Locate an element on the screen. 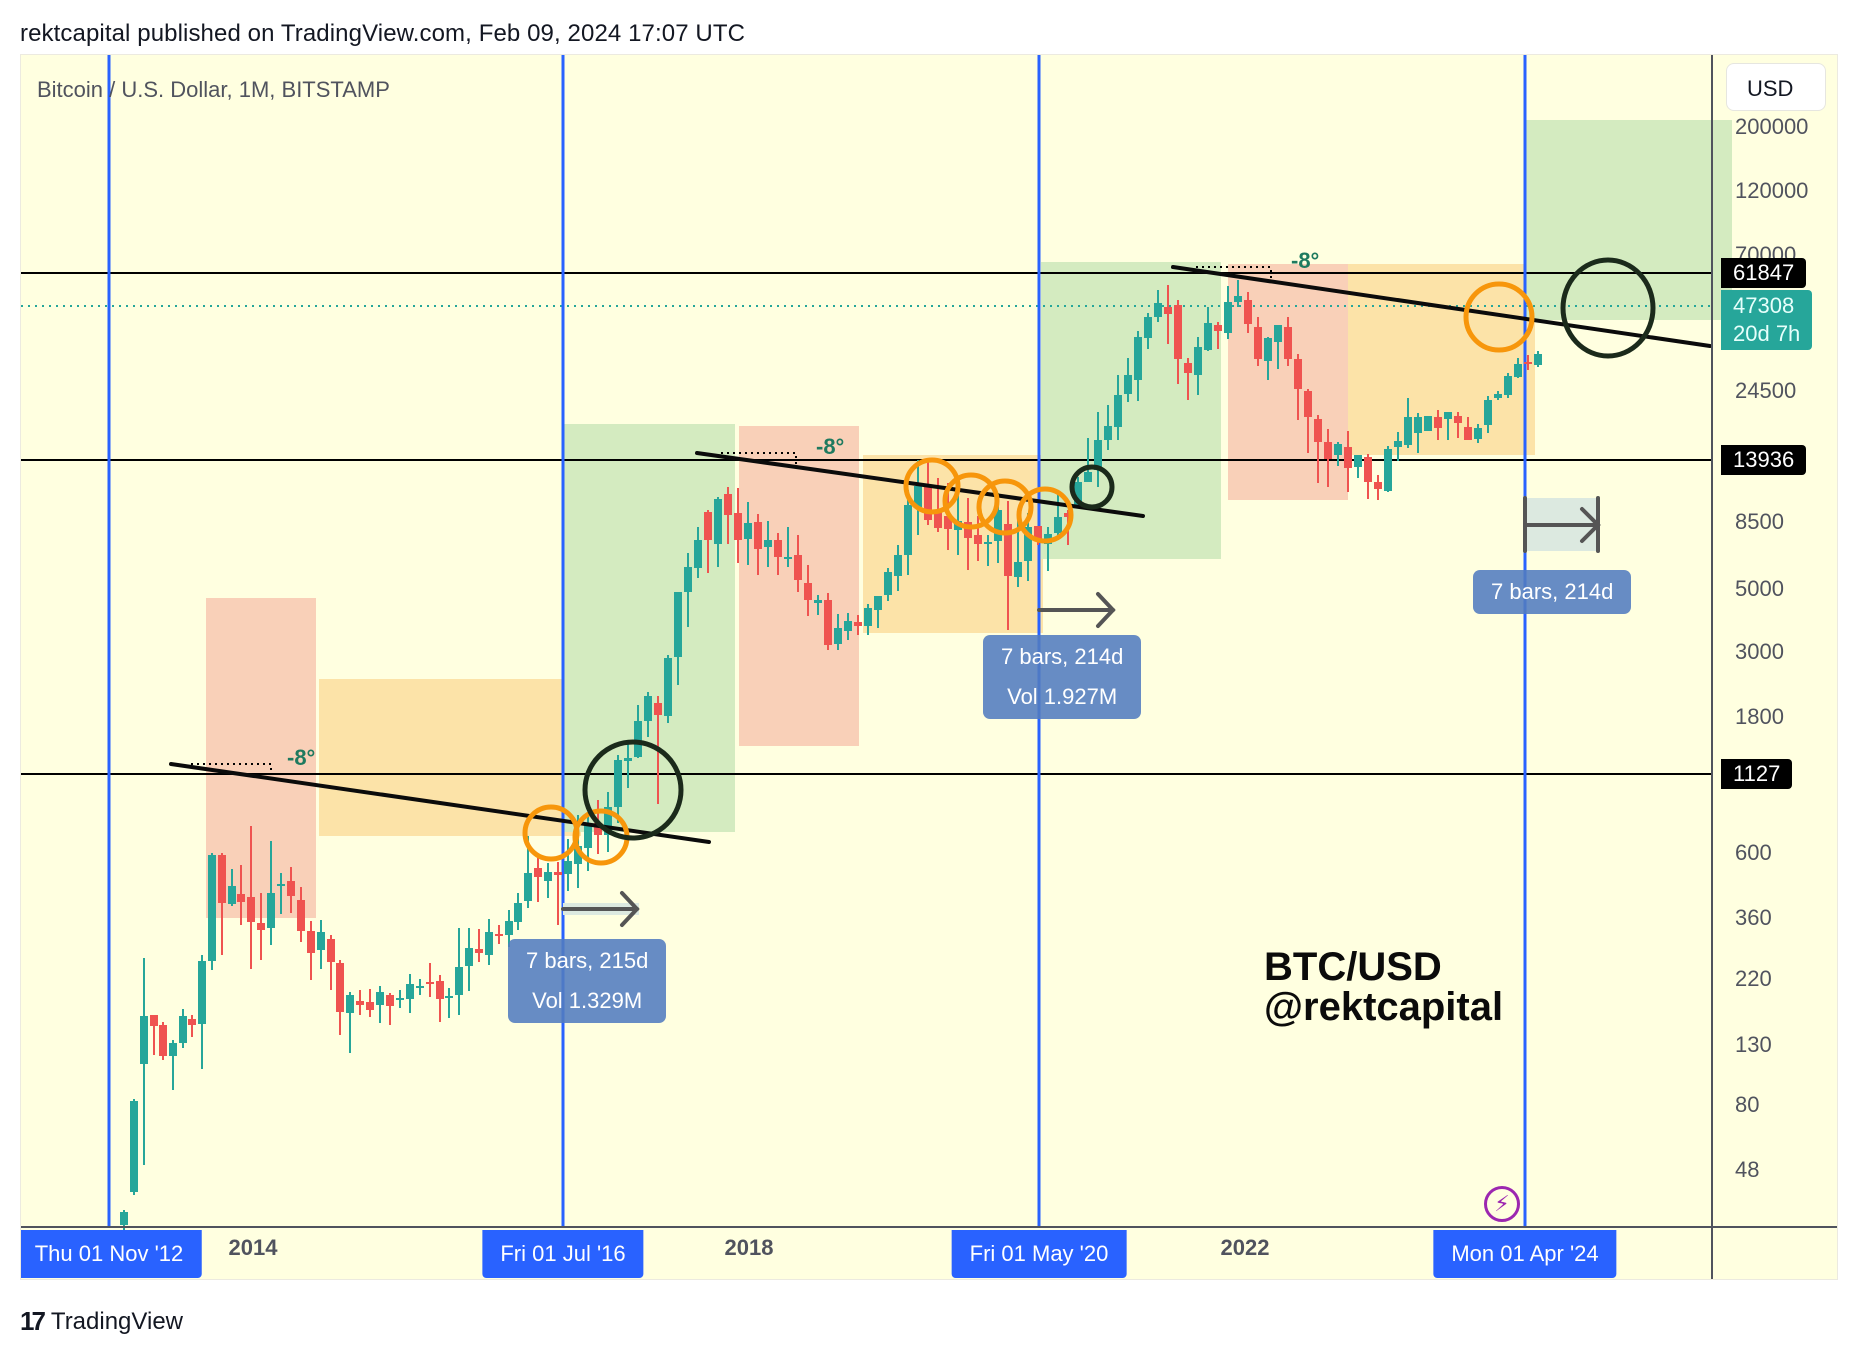 The image size is (1858, 1352). price-tick: 220 is located at coordinates (1753, 978).